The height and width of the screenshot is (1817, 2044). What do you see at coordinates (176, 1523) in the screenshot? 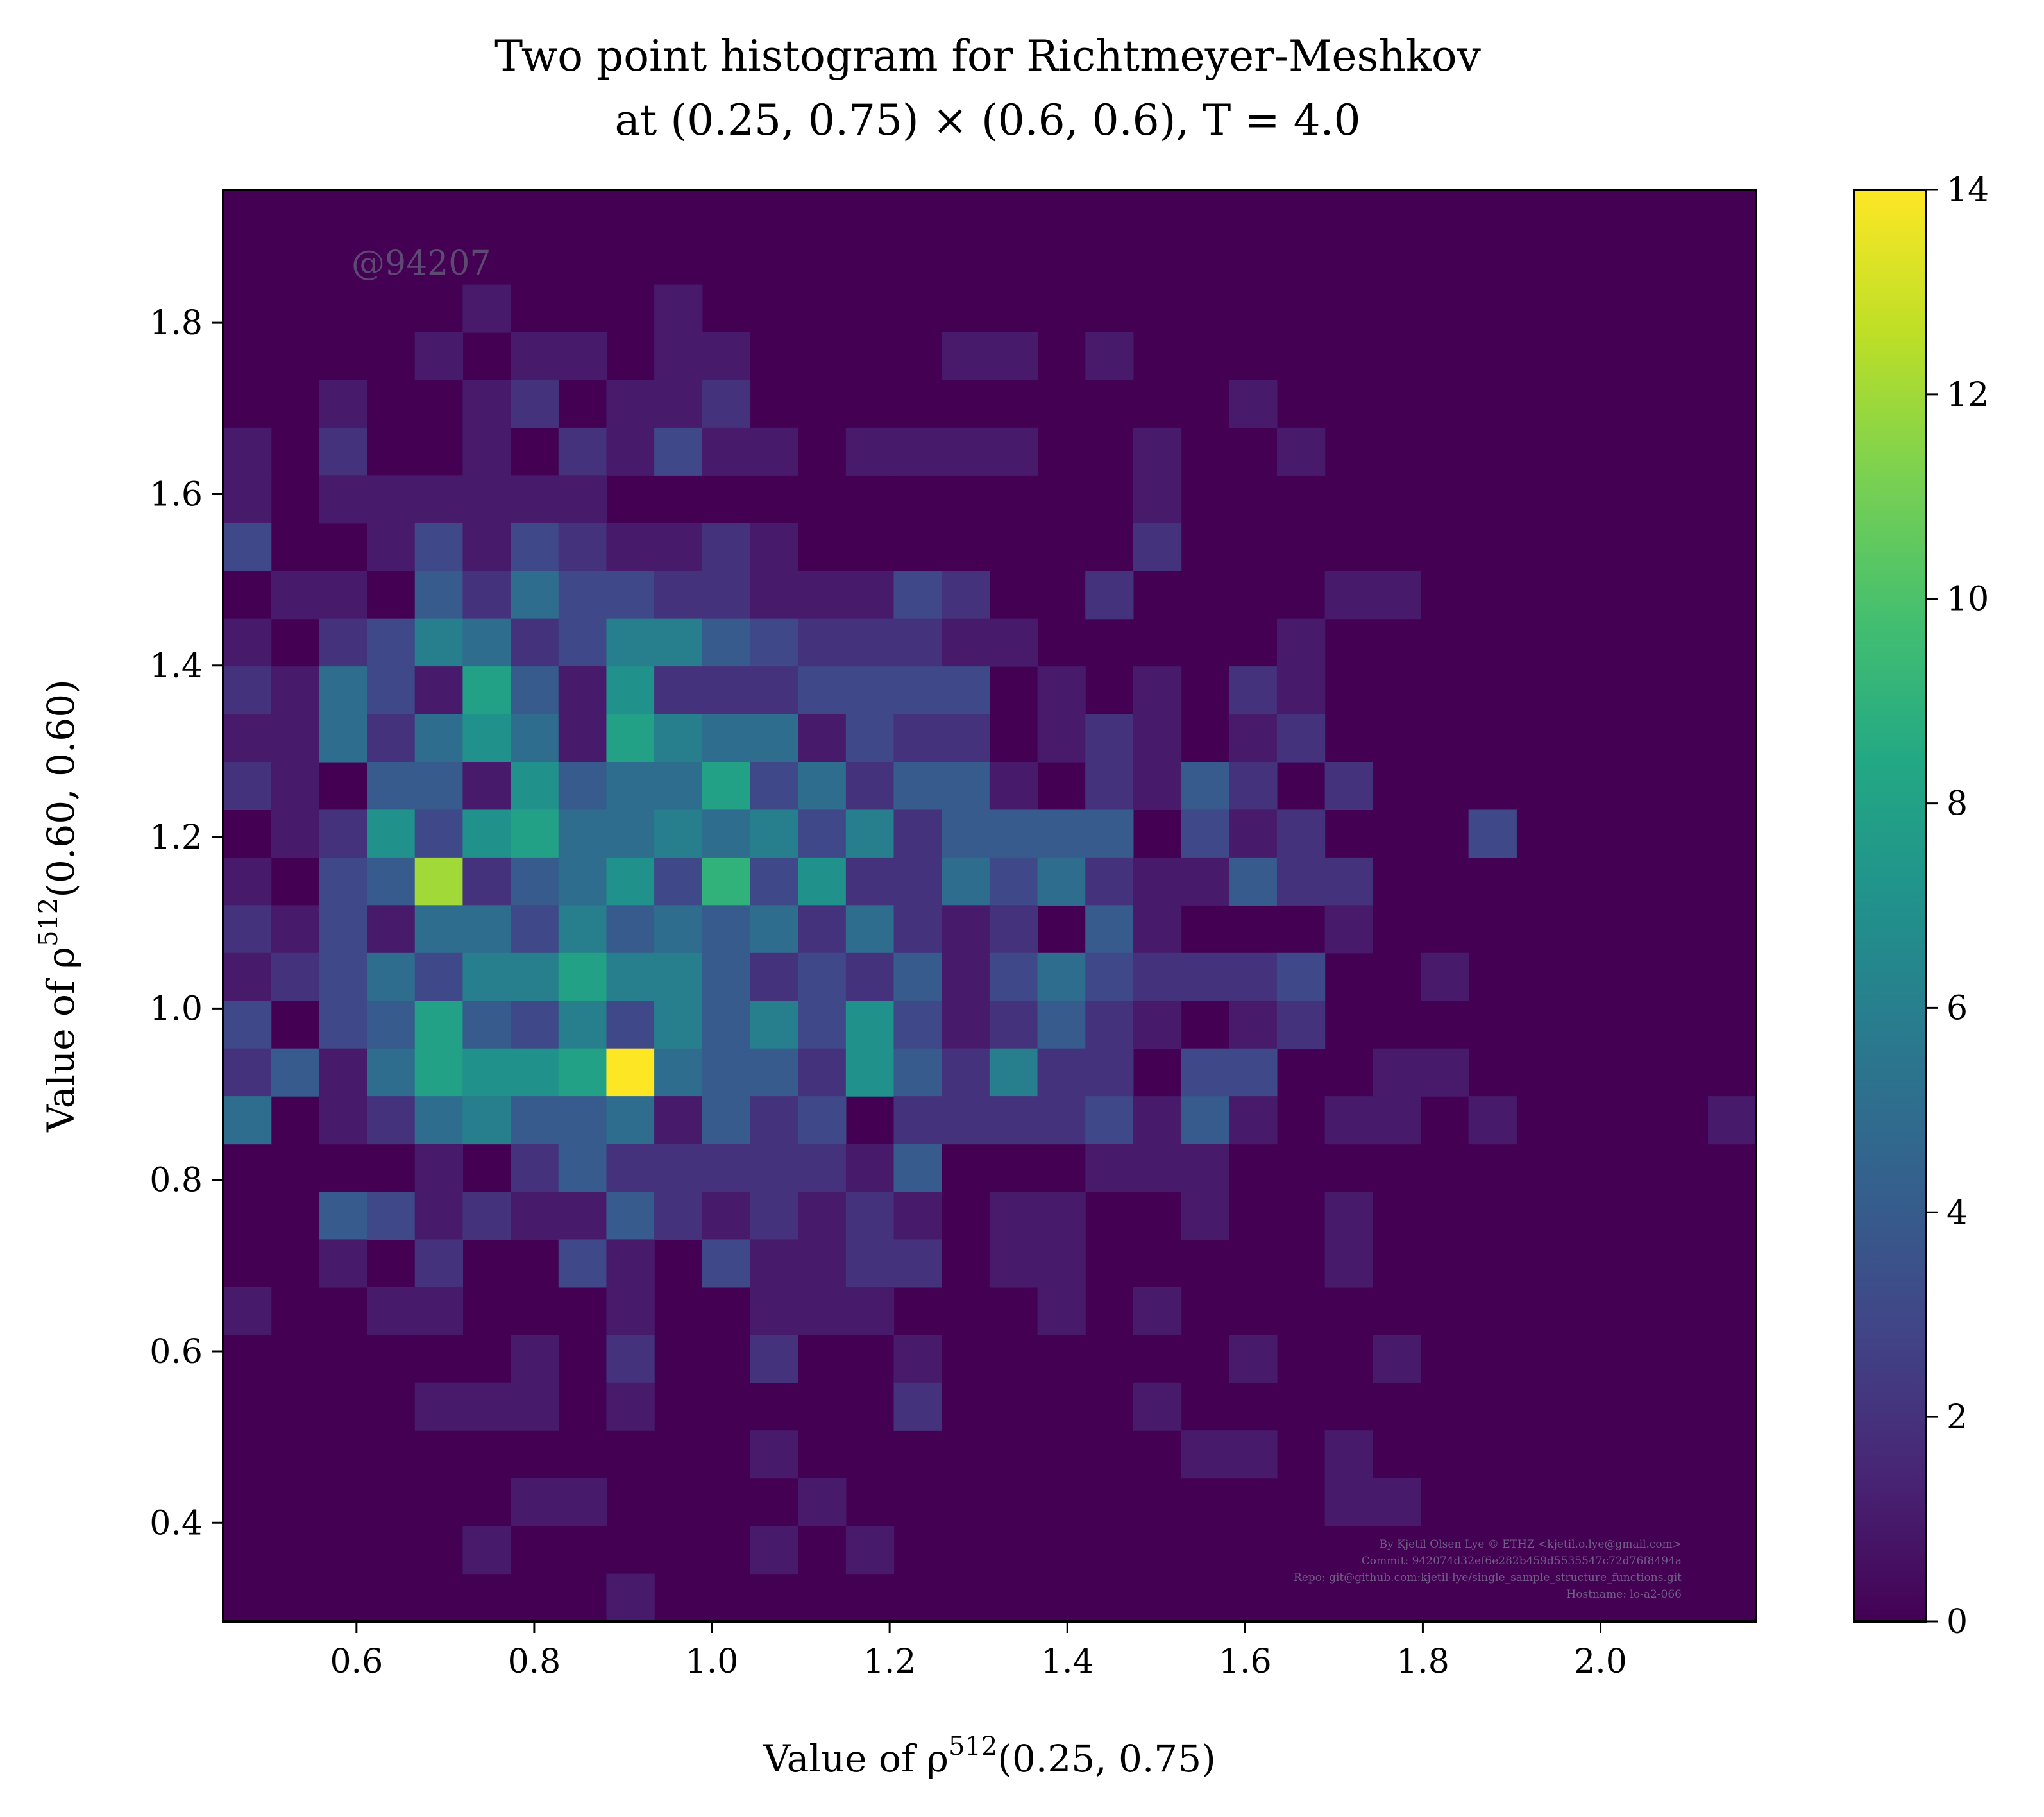
I see `y-tick-label: 0.4` at bounding box center [176, 1523].